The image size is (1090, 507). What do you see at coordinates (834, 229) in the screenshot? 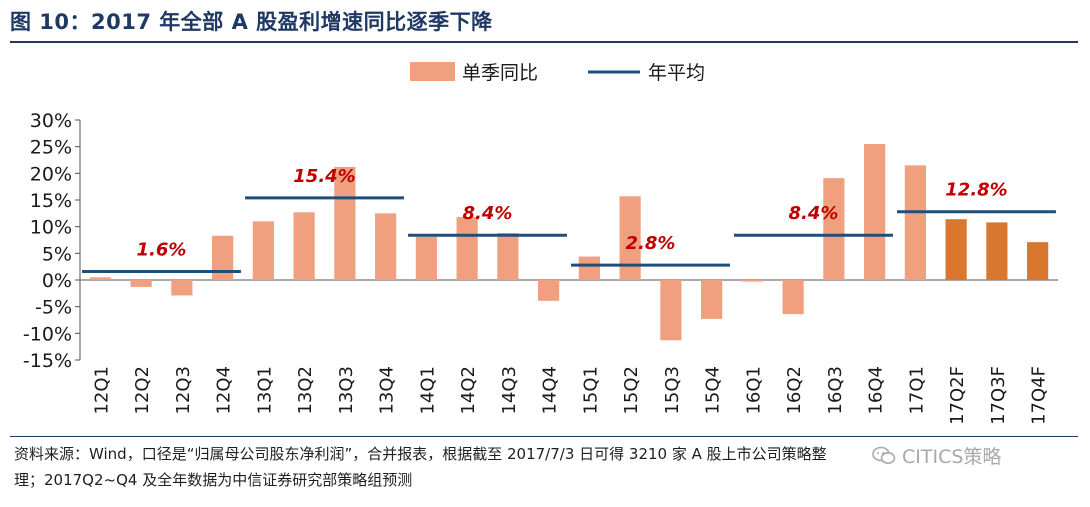
I see `bar-16Q3` at bounding box center [834, 229].